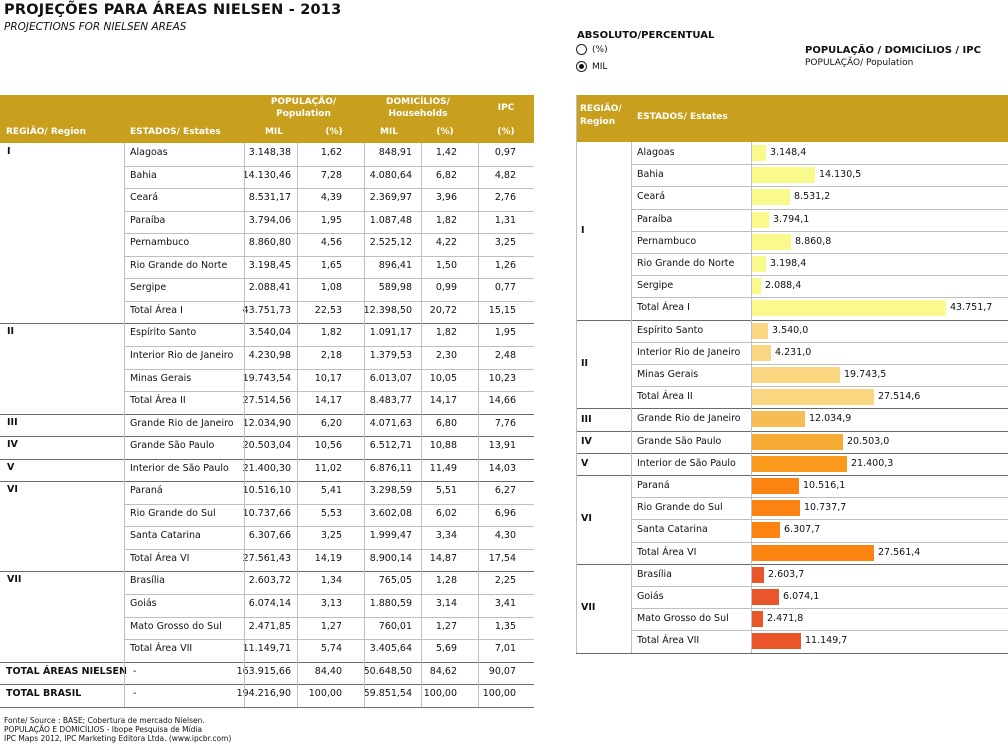  Describe the element at coordinates (505, 288) in the screenshot. I see `cell-ipc: 0,77` at that location.